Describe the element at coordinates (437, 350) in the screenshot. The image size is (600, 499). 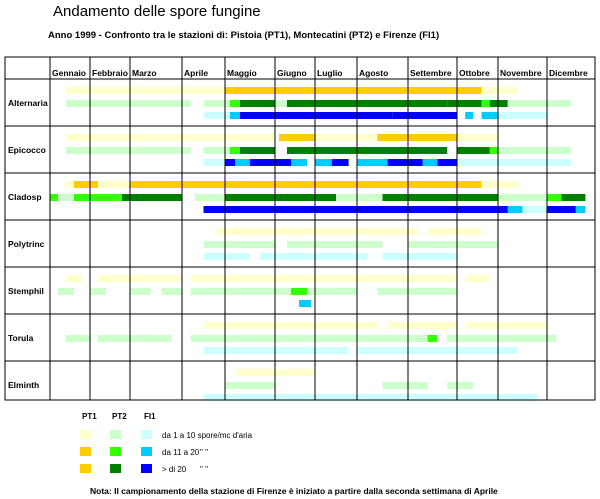
I see `bar-torula-fi1` at that location.